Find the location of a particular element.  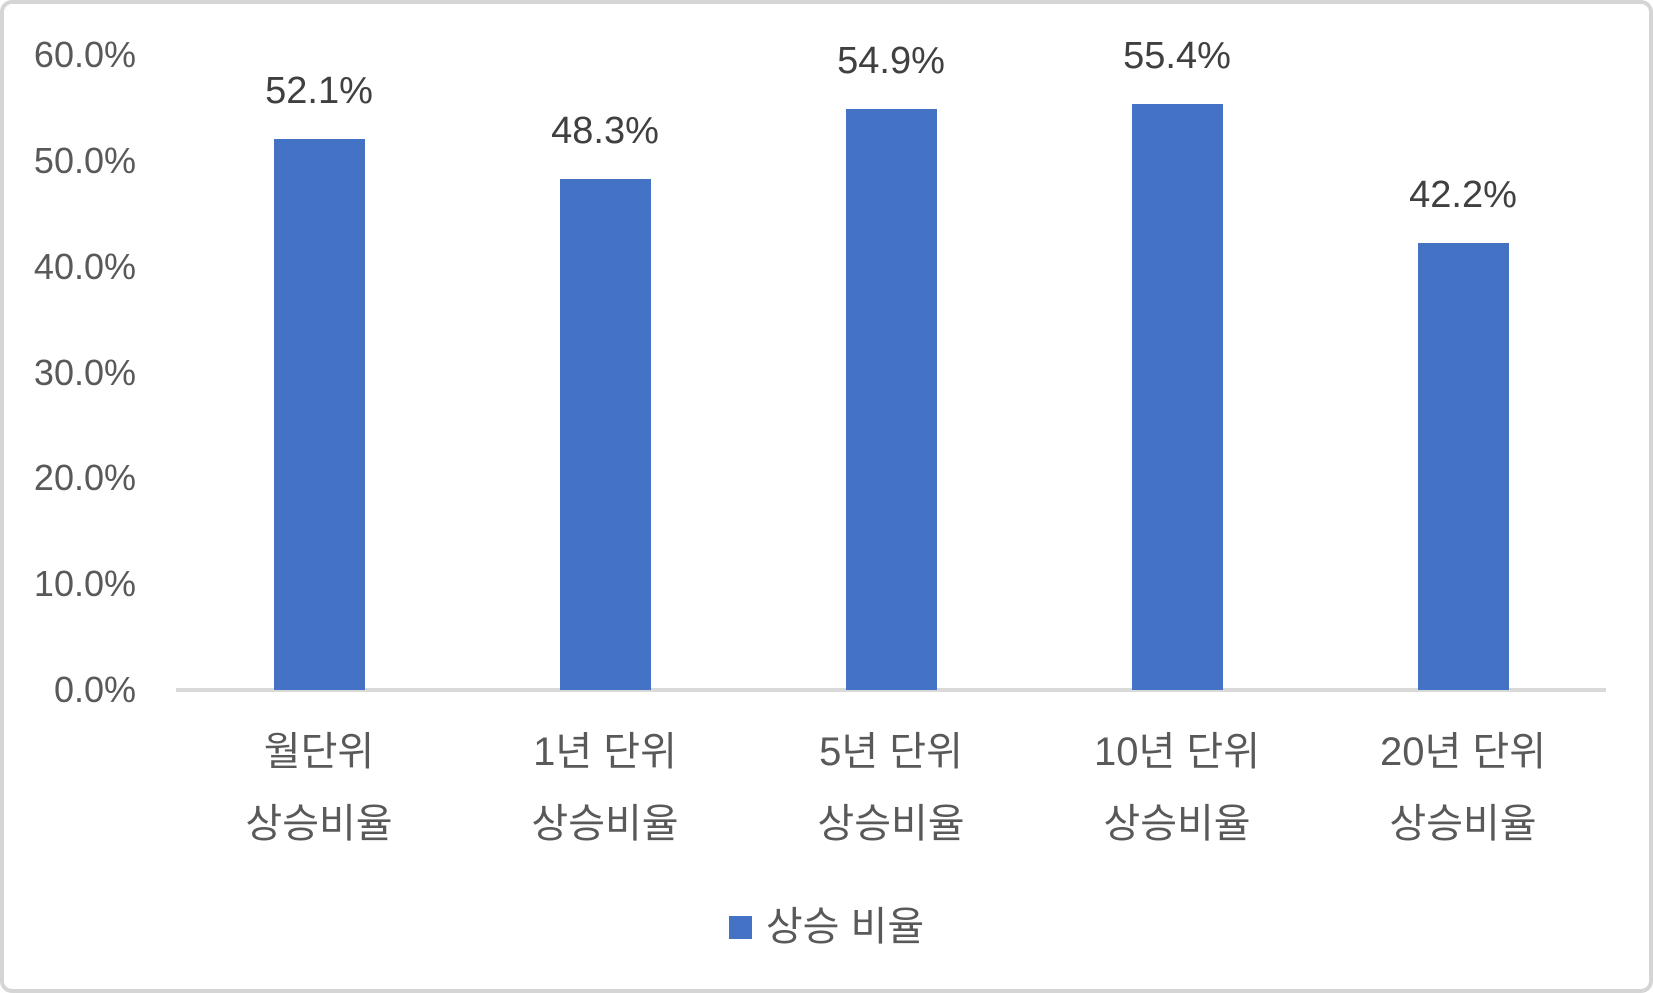

bar-value-label: 55.4% is located at coordinates (1177, 55).